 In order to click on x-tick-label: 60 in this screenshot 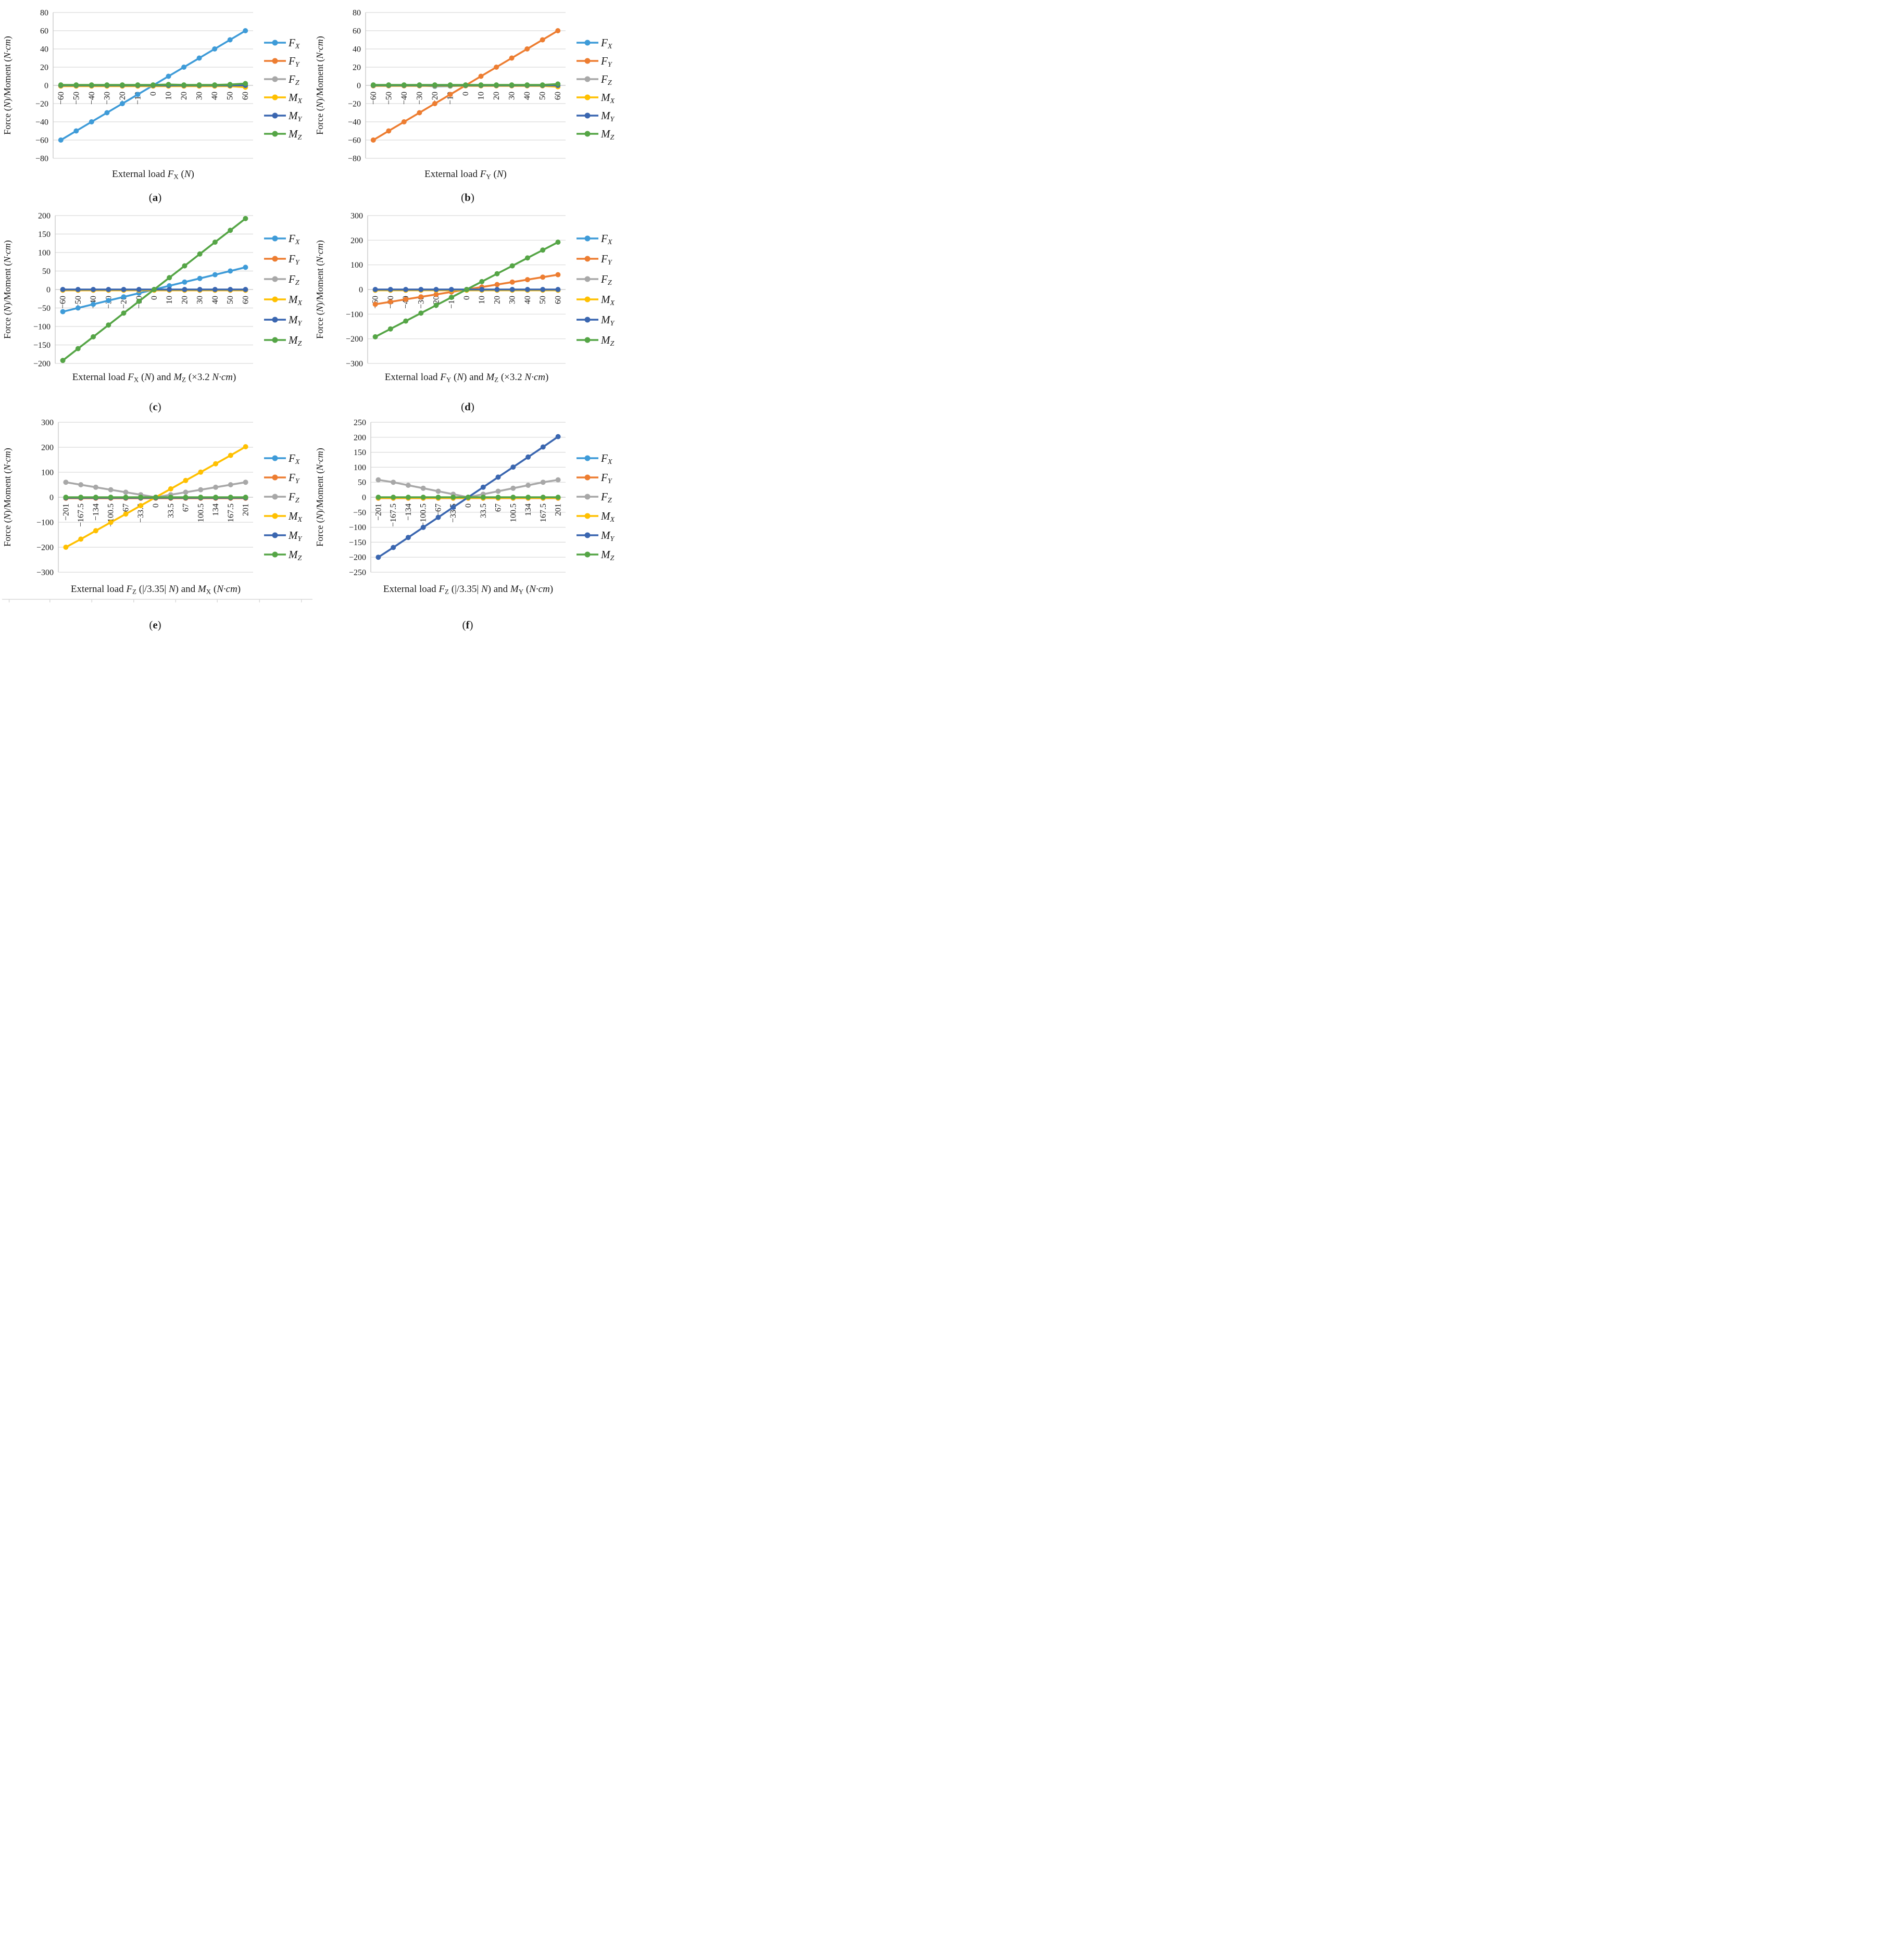, I will do `click(245, 300)`.